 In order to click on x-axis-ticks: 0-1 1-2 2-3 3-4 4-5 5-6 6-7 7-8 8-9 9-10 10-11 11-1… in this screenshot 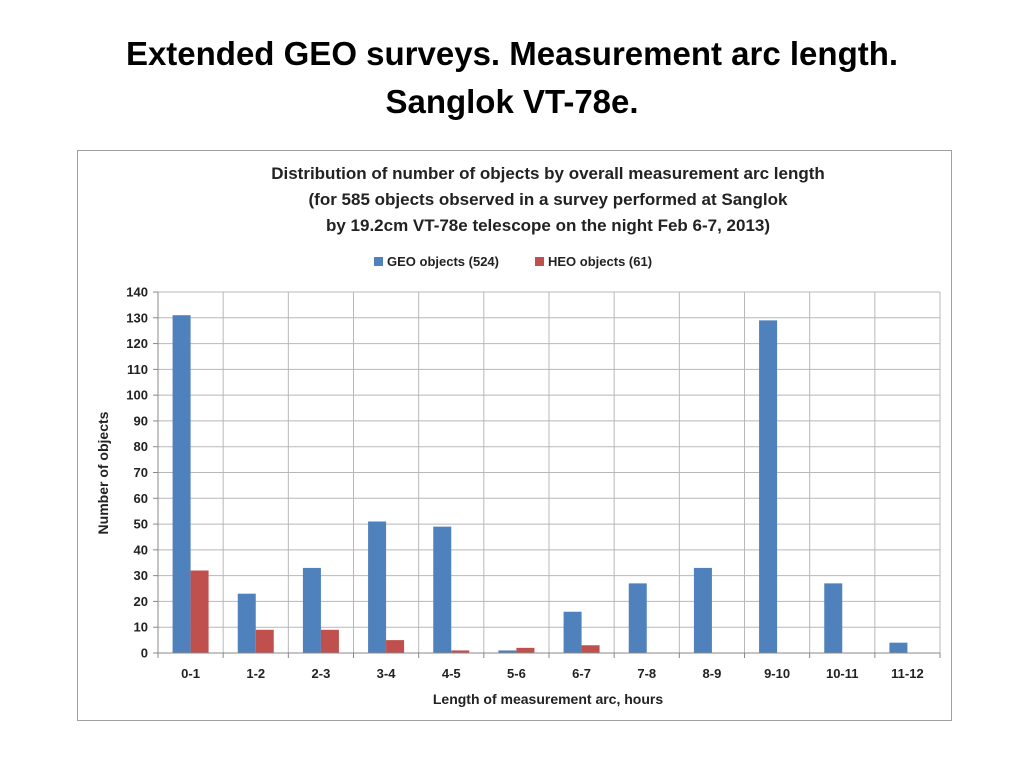, I will do `click(549, 667)`.